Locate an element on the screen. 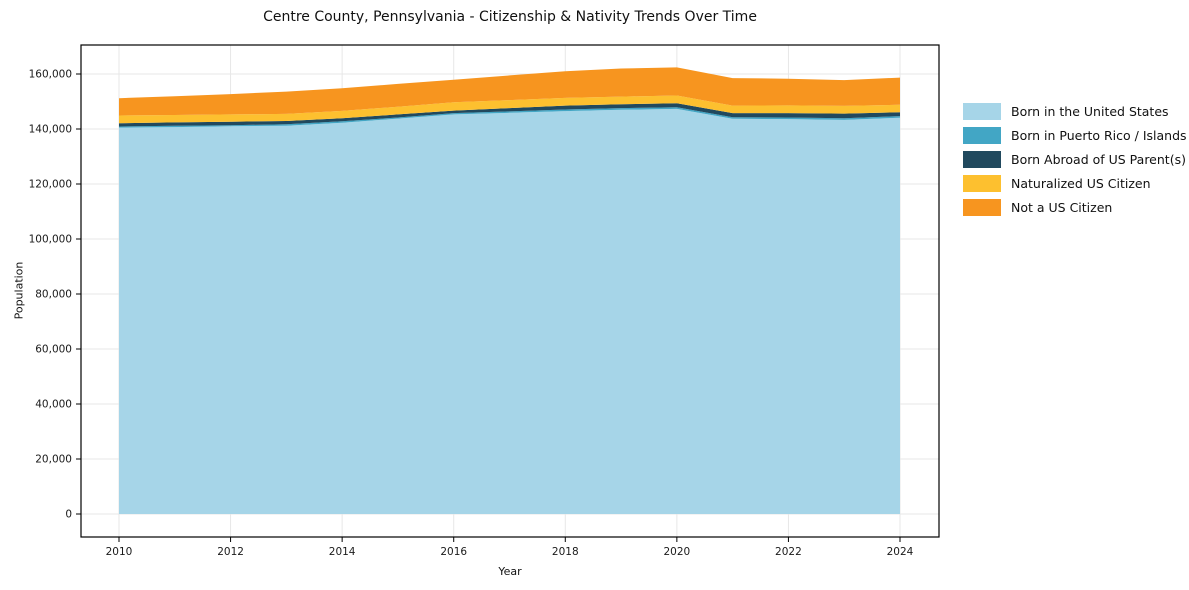 The width and height of the screenshot is (1189, 590). legend-item: Born Abroad of US Parent(s) is located at coordinates (1075, 159).